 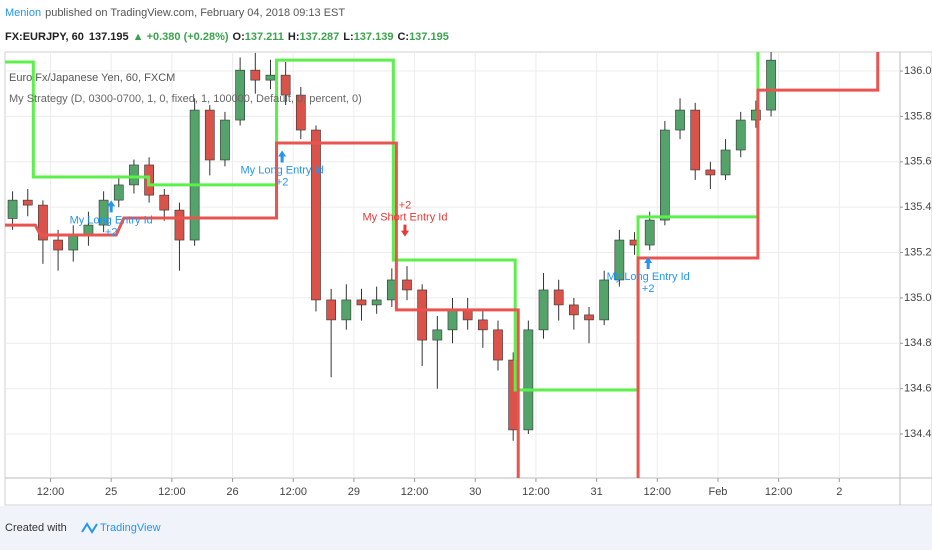 I want to click on last: 137.195, so click(x=109, y=37).